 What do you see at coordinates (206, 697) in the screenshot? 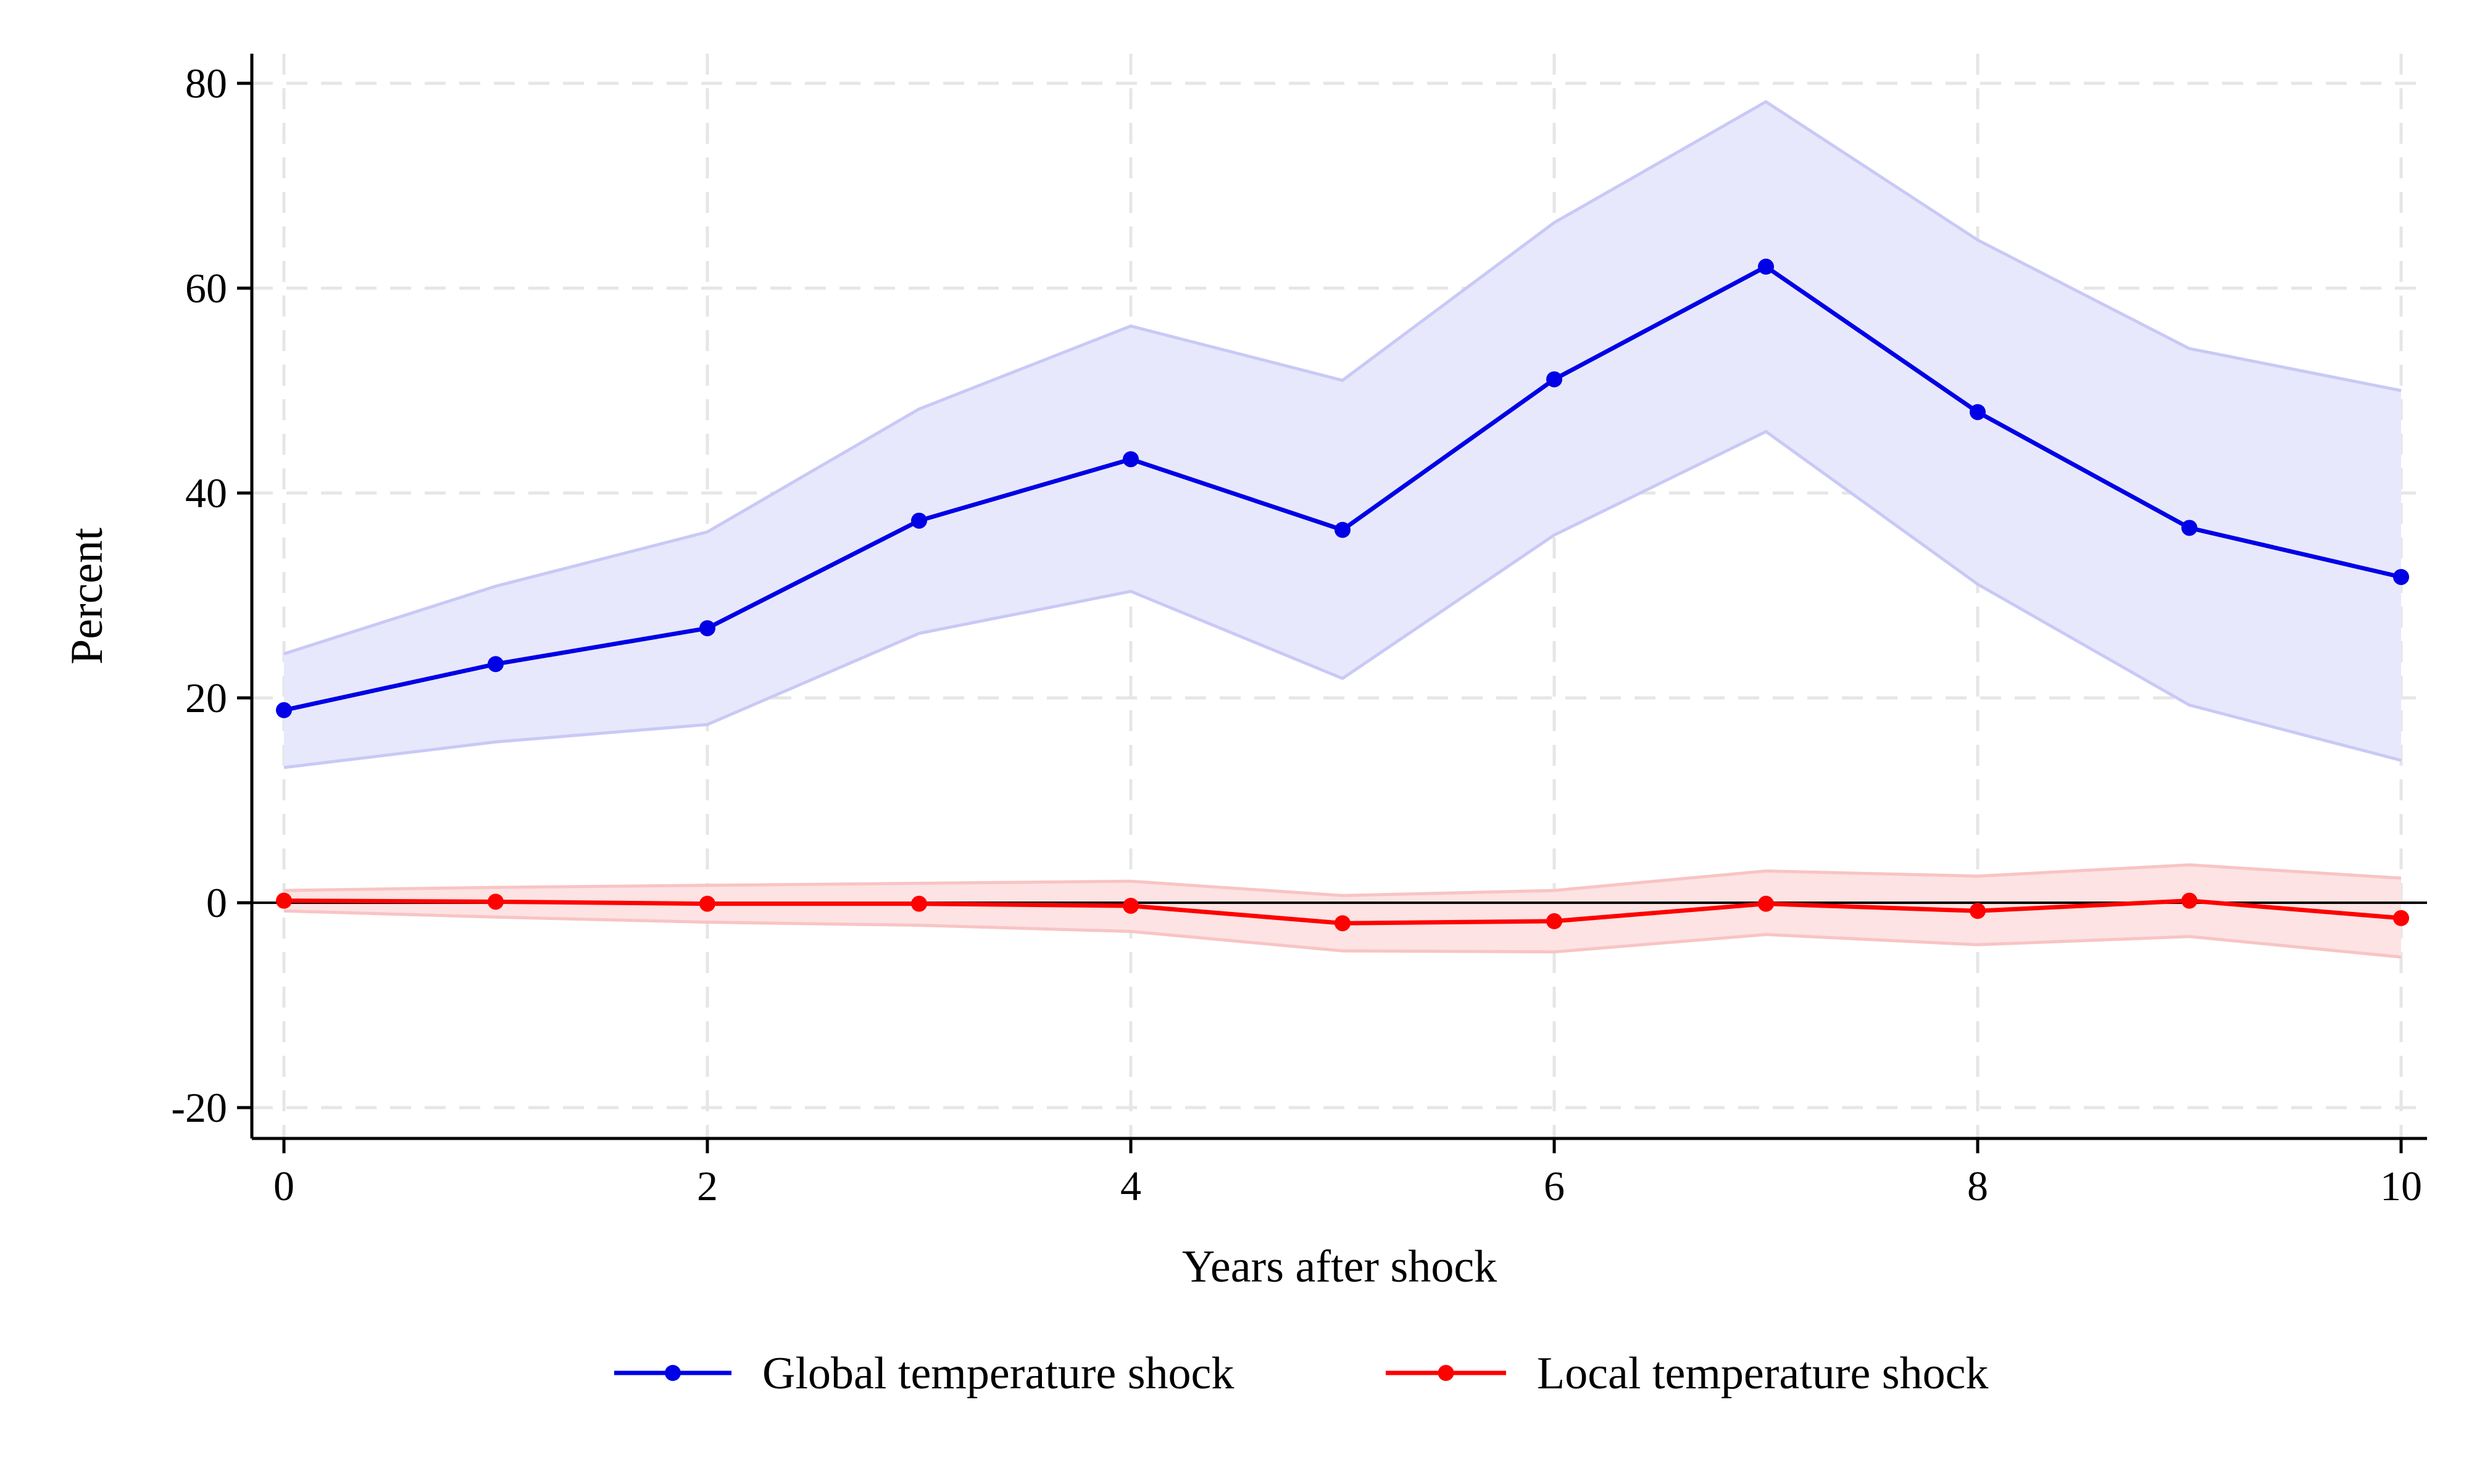
I see `y-tick-label: 20` at bounding box center [206, 697].